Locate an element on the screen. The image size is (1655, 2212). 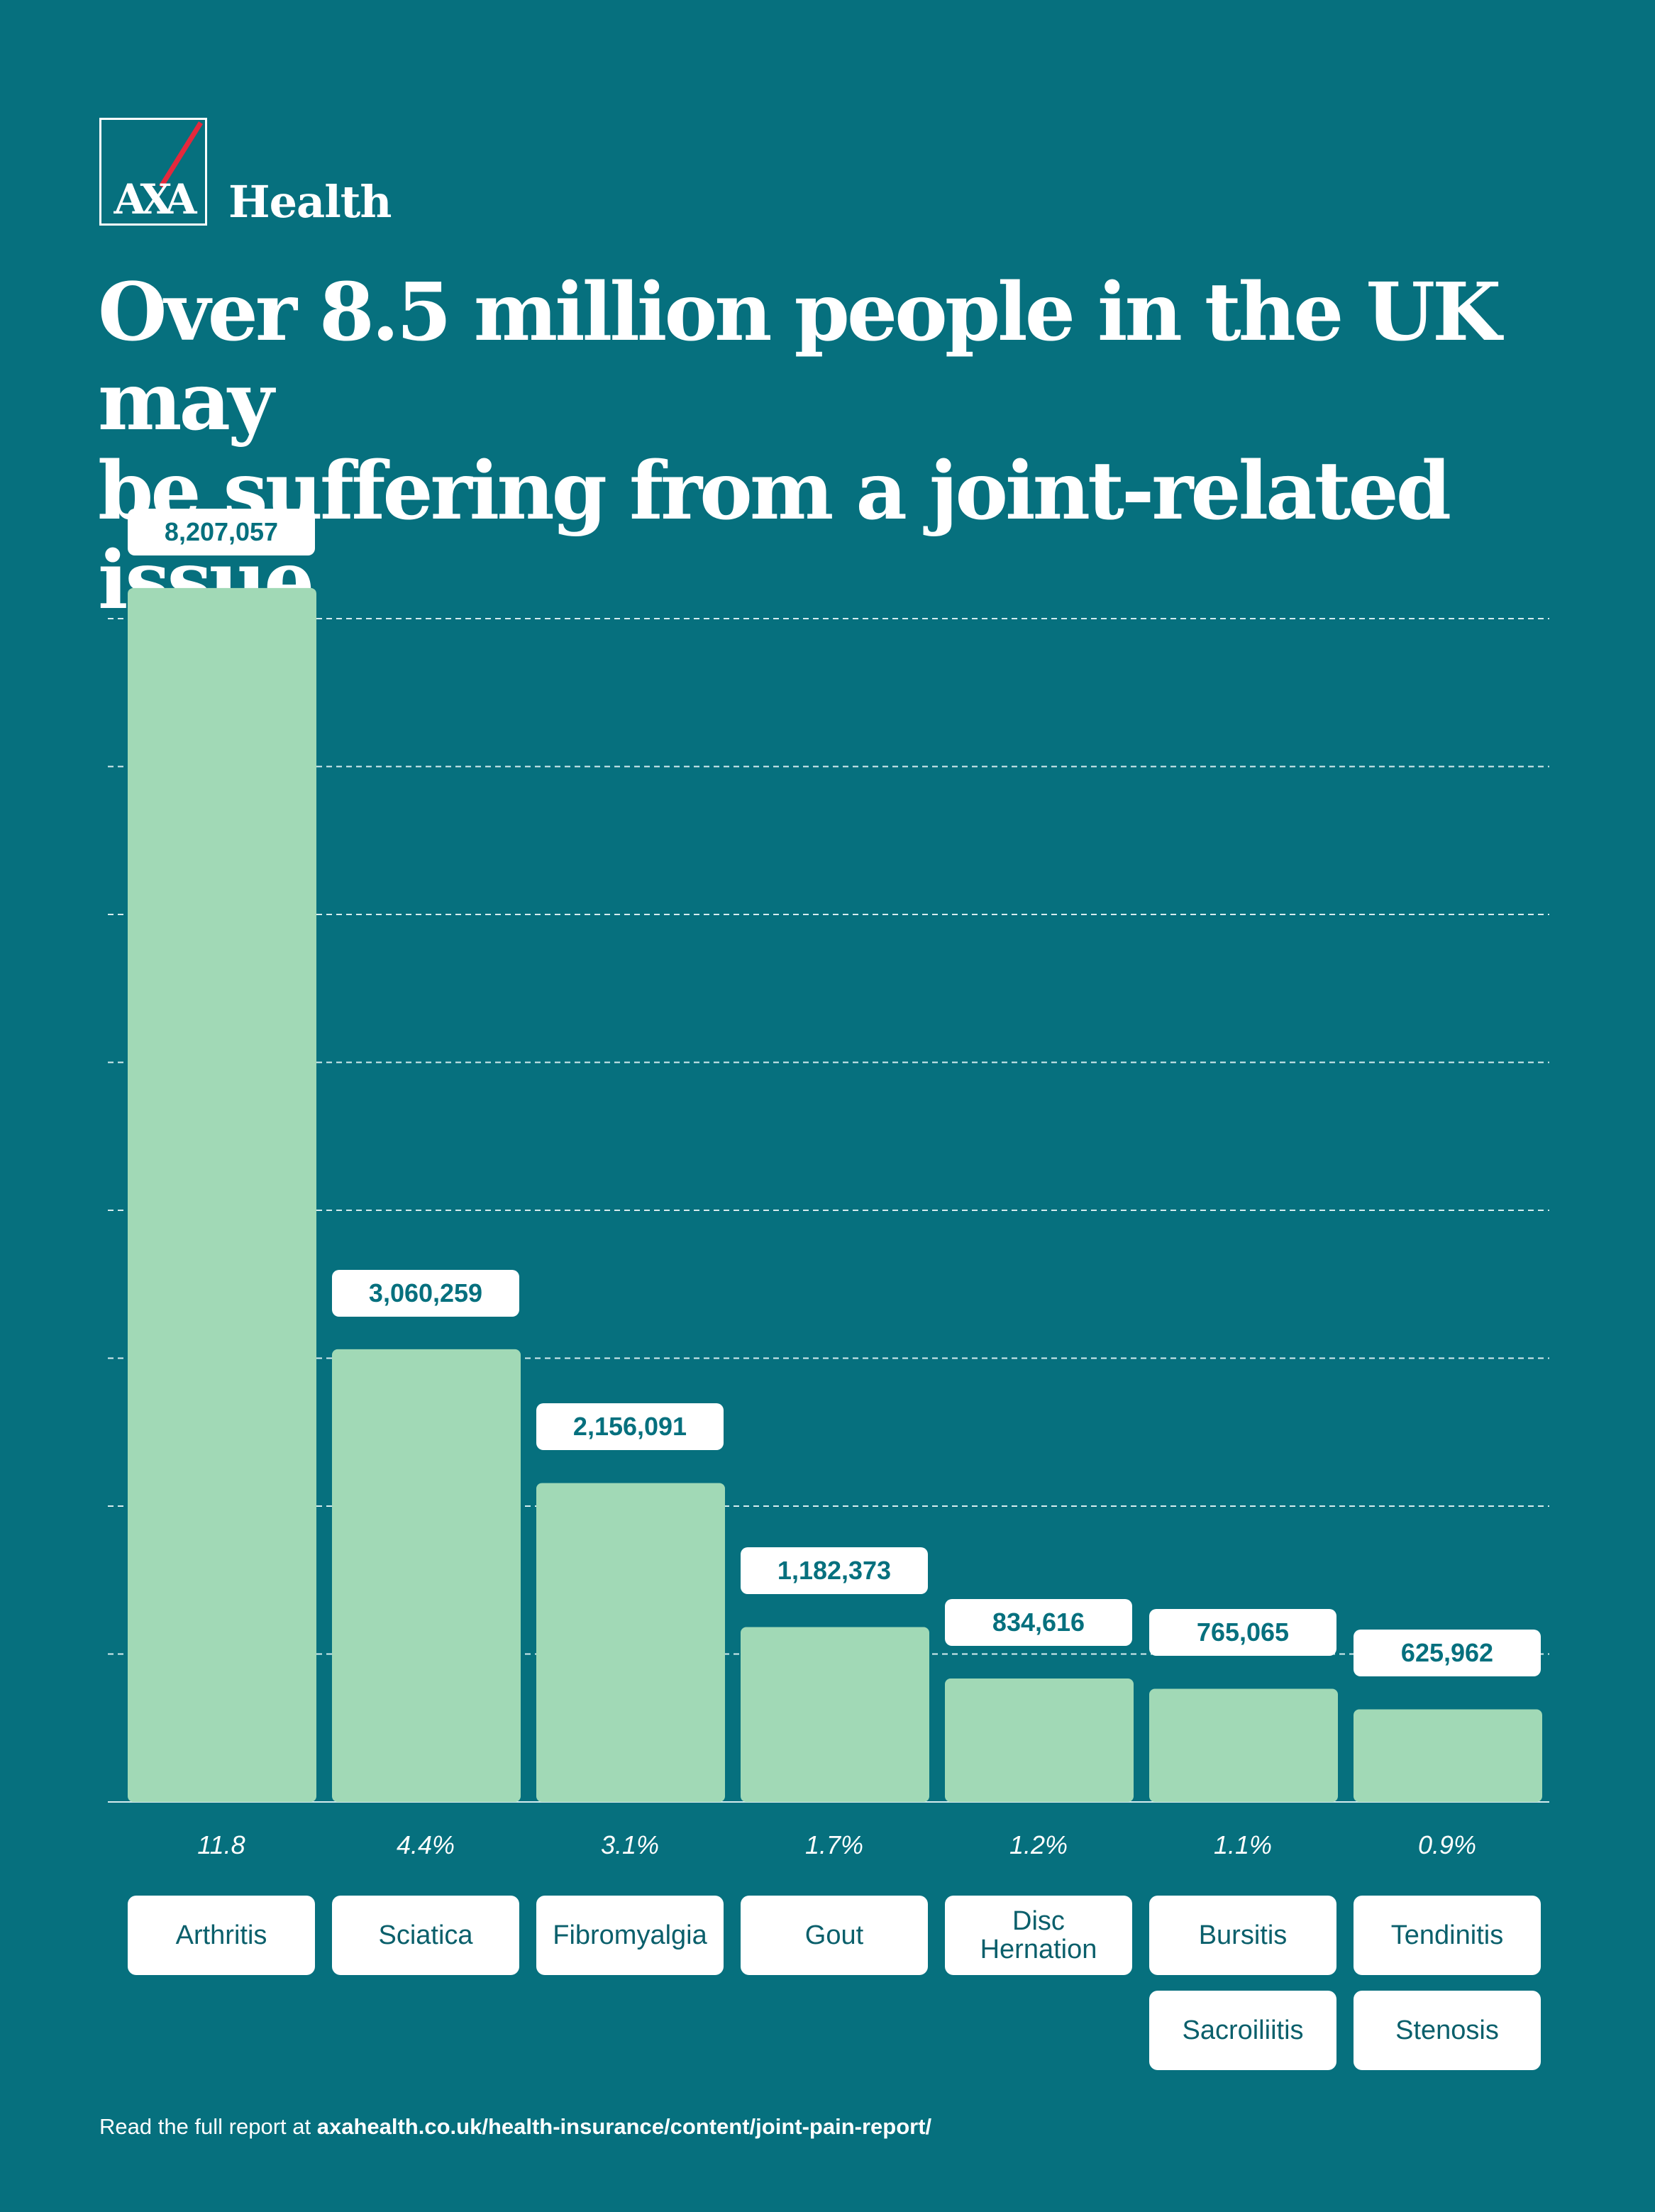
category-label-text: Stenosis is located at coordinates (1447, 2030).